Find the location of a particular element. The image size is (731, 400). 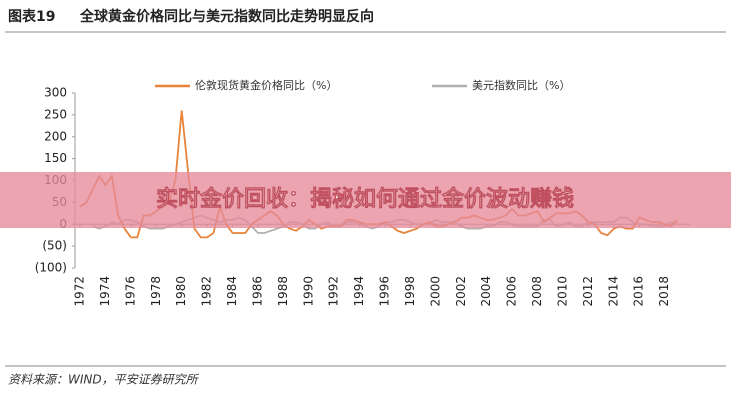

x-tick-label: 1972 is located at coordinates (80, 291).